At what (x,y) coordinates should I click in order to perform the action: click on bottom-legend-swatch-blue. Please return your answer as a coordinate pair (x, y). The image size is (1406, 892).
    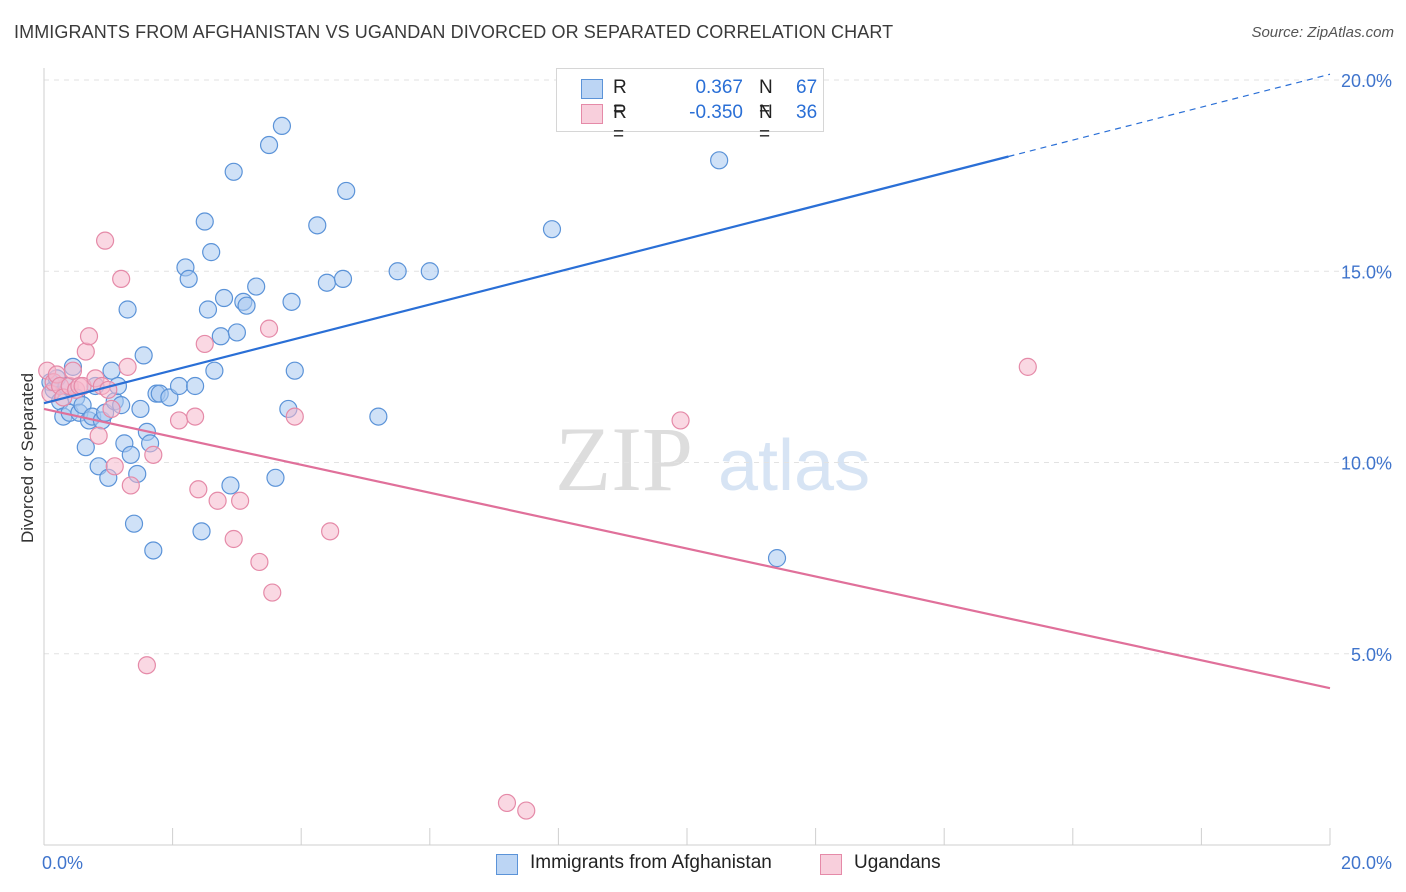
    Looking at the image, I should click on (507, 864).